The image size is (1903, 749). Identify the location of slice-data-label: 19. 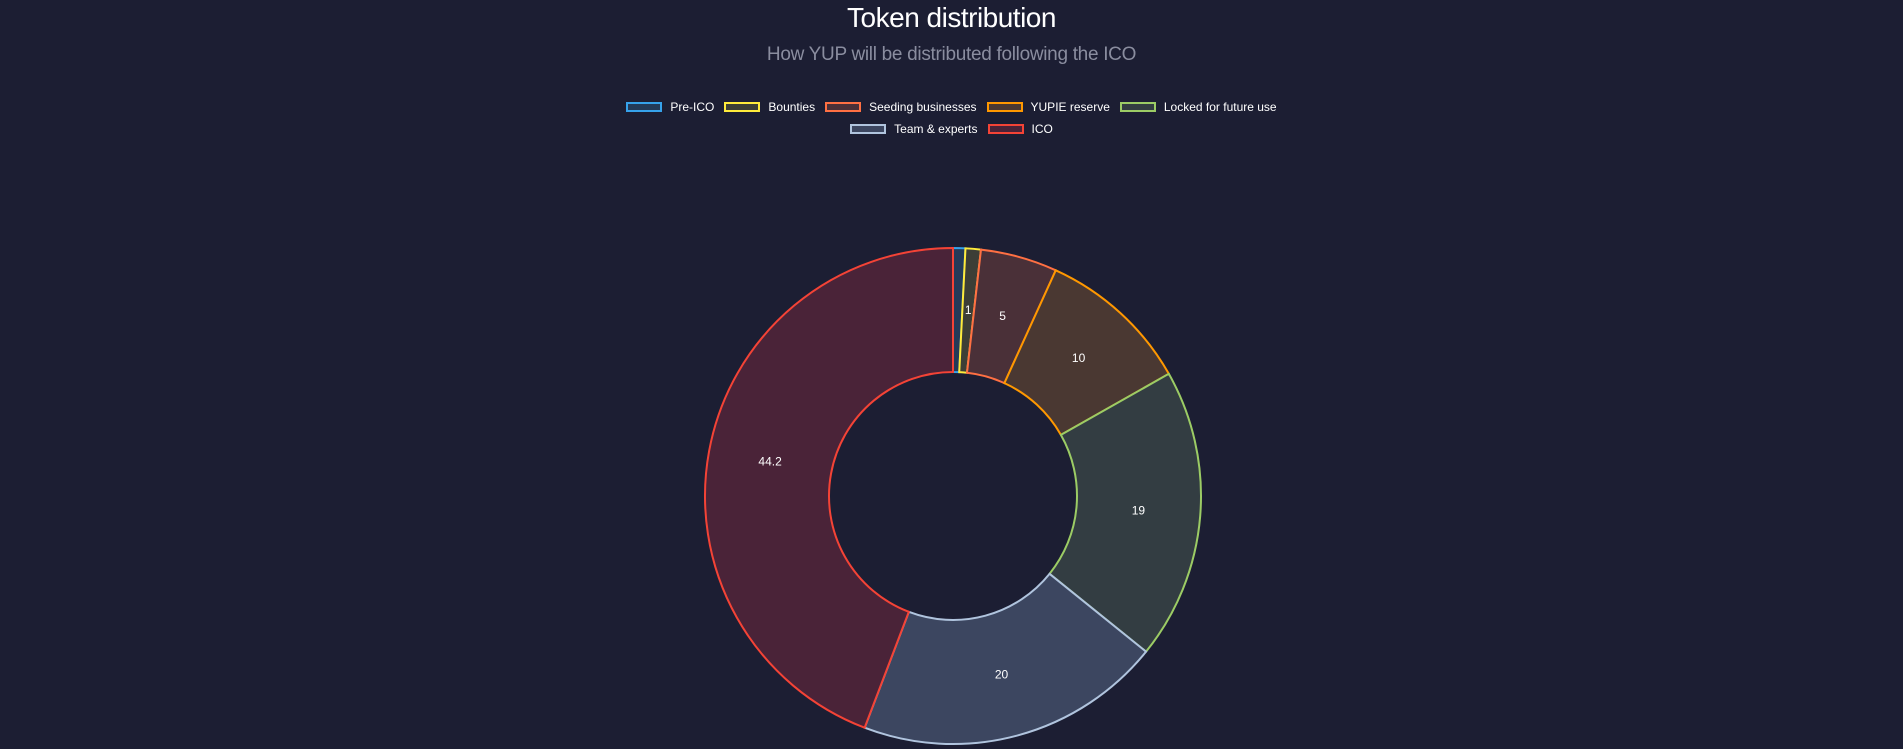
(1139, 510).